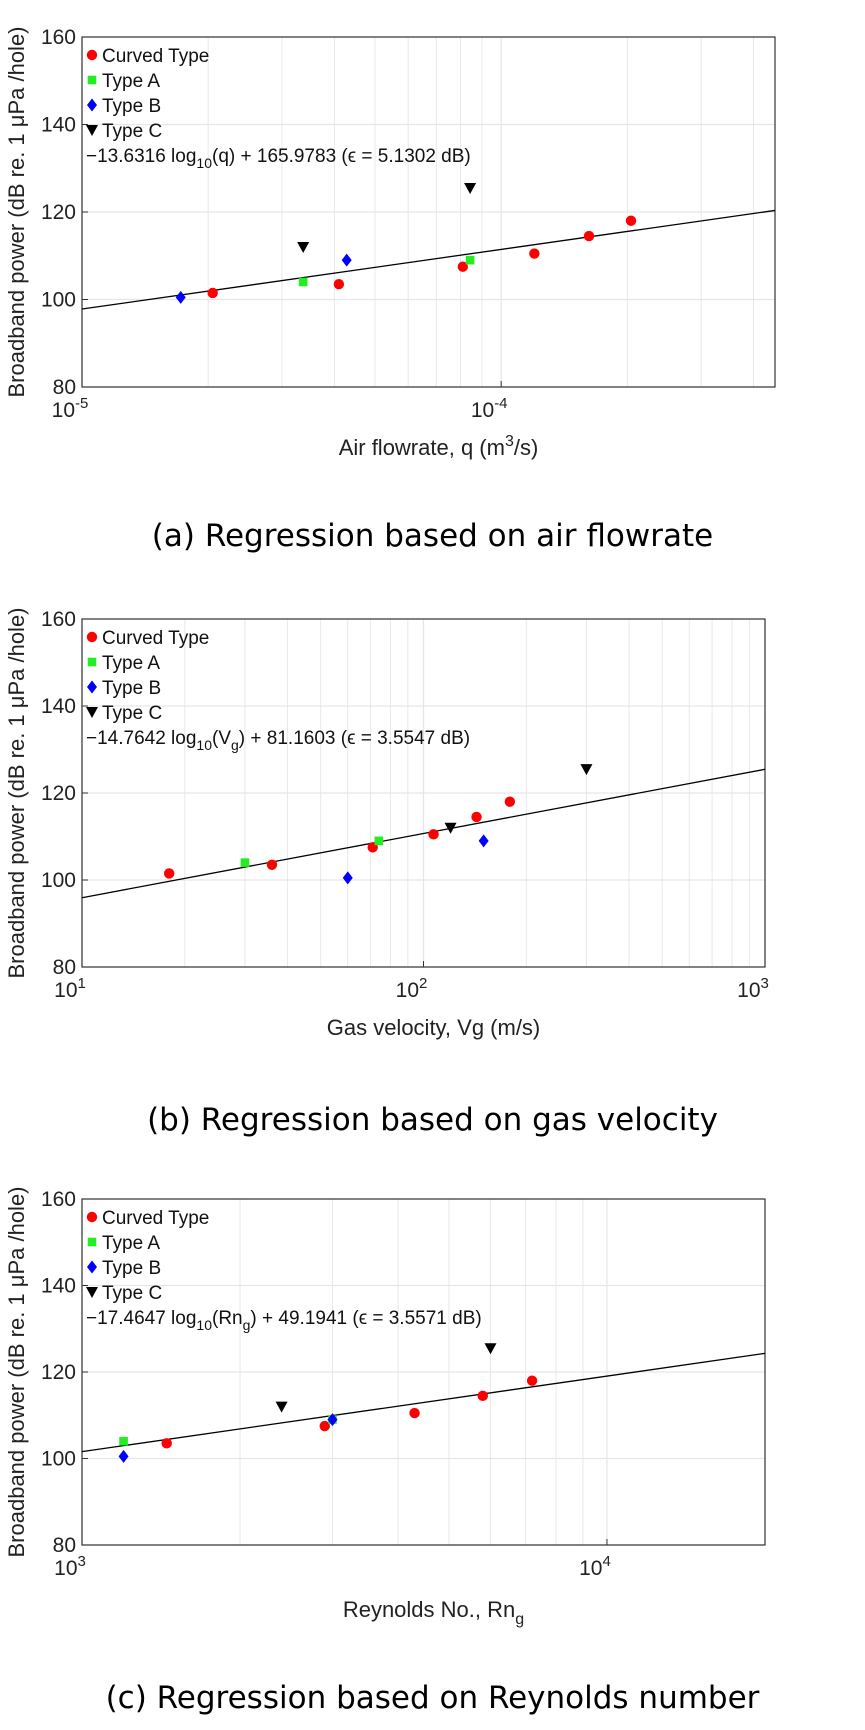 The height and width of the screenshot is (1730, 865). What do you see at coordinates (70, 988) in the screenshot?
I see `x-tick-label: 10¹` at bounding box center [70, 988].